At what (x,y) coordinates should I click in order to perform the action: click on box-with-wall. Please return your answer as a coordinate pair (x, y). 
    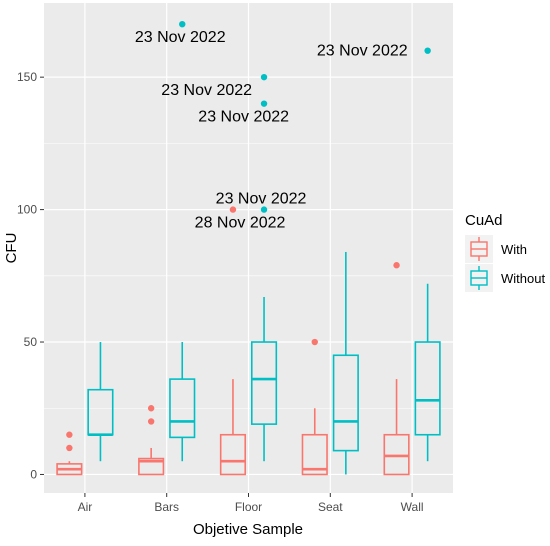
    Looking at the image, I should click on (396, 427).